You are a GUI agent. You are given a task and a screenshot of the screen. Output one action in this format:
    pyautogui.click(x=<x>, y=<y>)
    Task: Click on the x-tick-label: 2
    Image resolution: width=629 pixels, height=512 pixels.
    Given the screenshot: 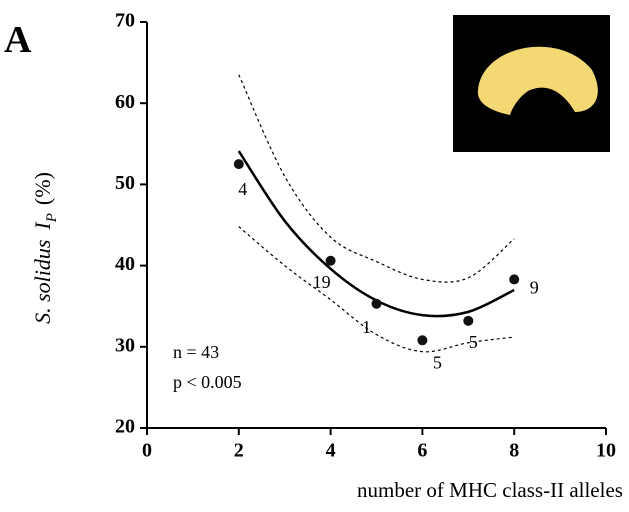 What is the action you would take?
    pyautogui.click(x=239, y=451)
    